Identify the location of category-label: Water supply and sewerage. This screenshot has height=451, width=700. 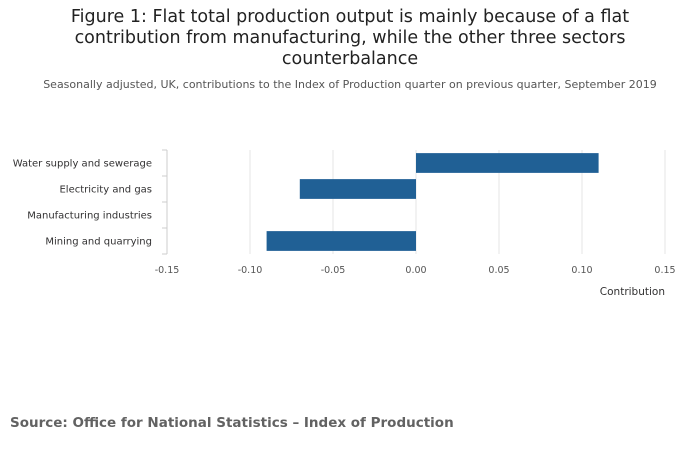
(82, 164).